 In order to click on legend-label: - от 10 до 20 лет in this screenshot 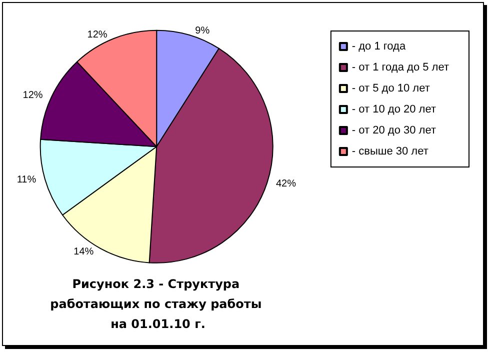, I will do `click(394, 110)`.